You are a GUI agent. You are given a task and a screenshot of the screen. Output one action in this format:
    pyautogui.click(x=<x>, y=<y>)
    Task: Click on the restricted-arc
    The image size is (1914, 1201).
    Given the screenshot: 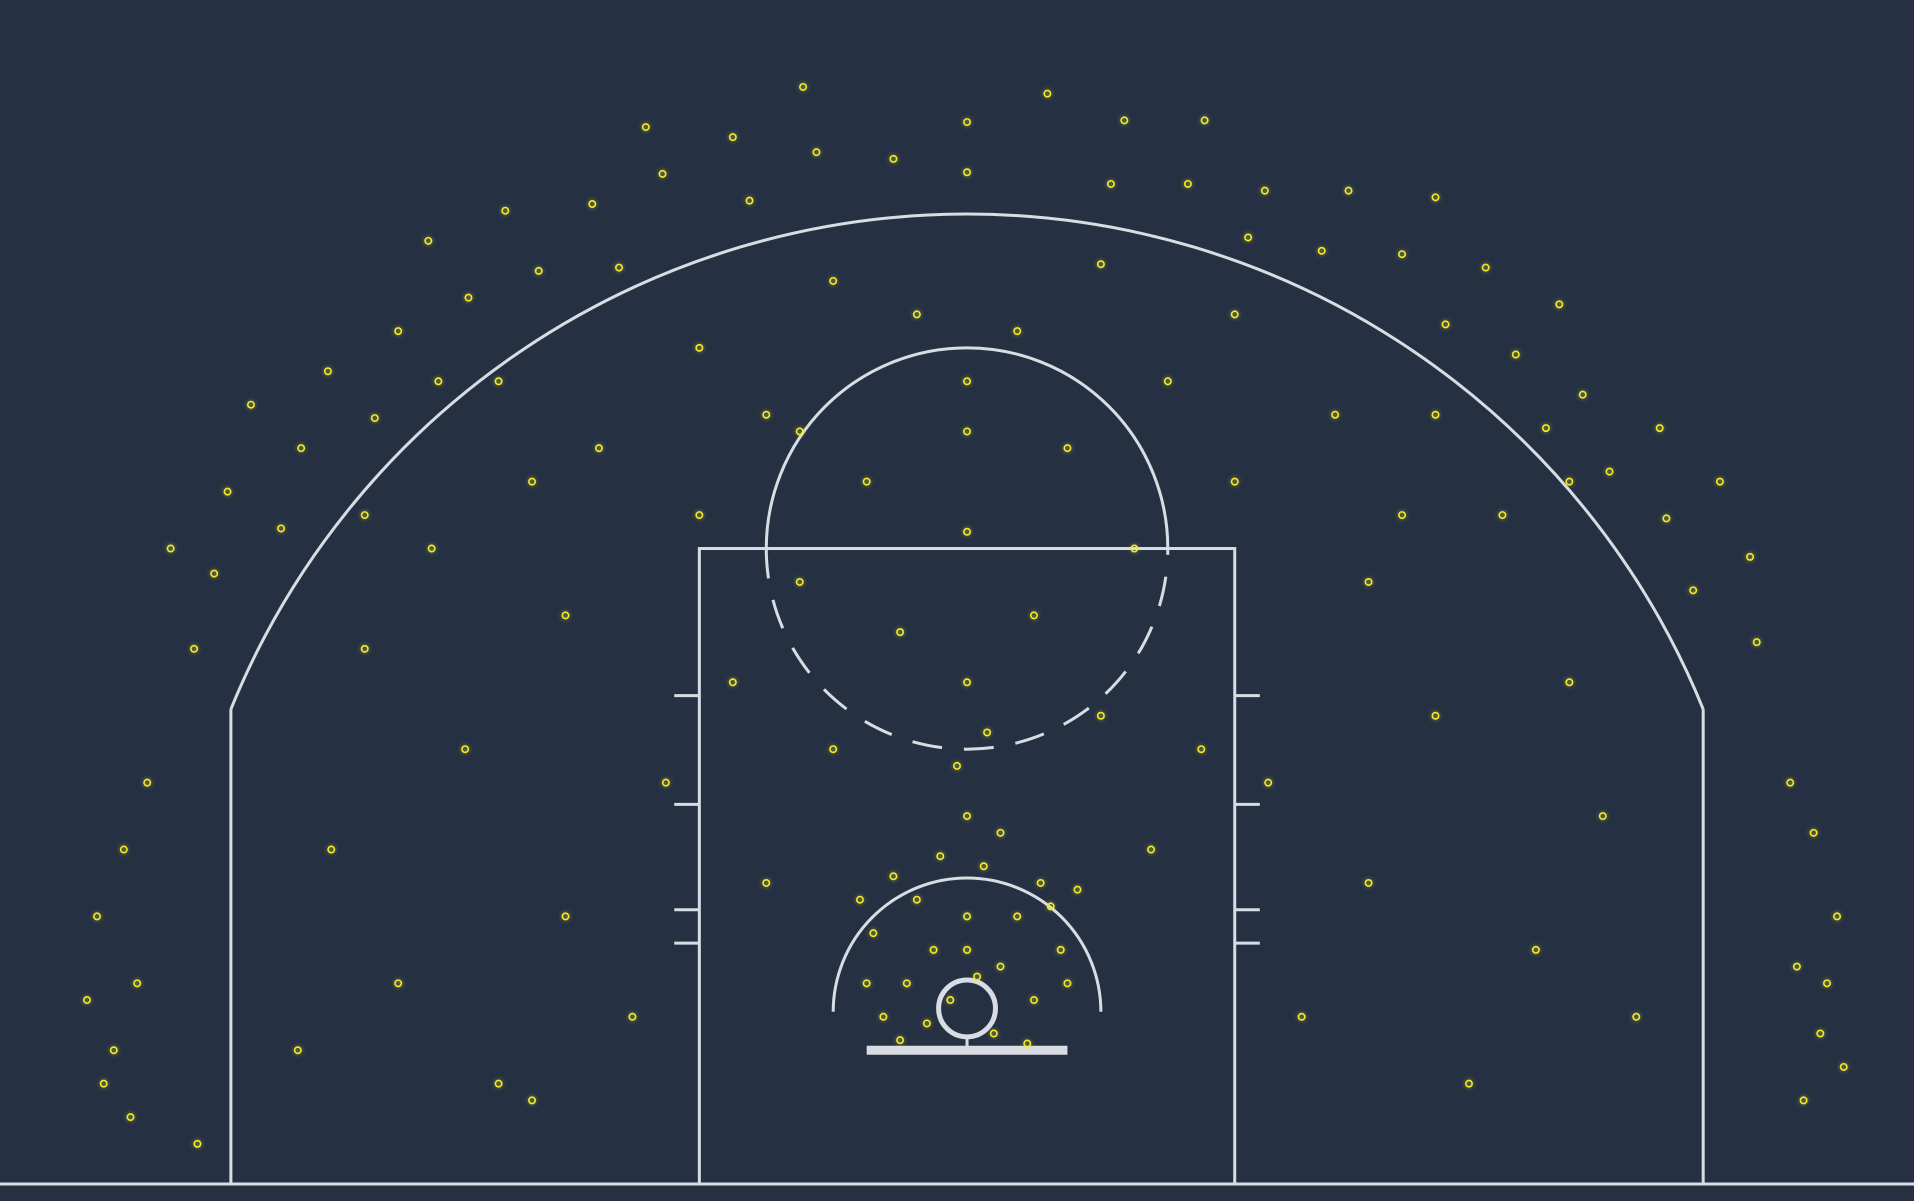 What is the action you would take?
    pyautogui.click(x=967, y=944)
    